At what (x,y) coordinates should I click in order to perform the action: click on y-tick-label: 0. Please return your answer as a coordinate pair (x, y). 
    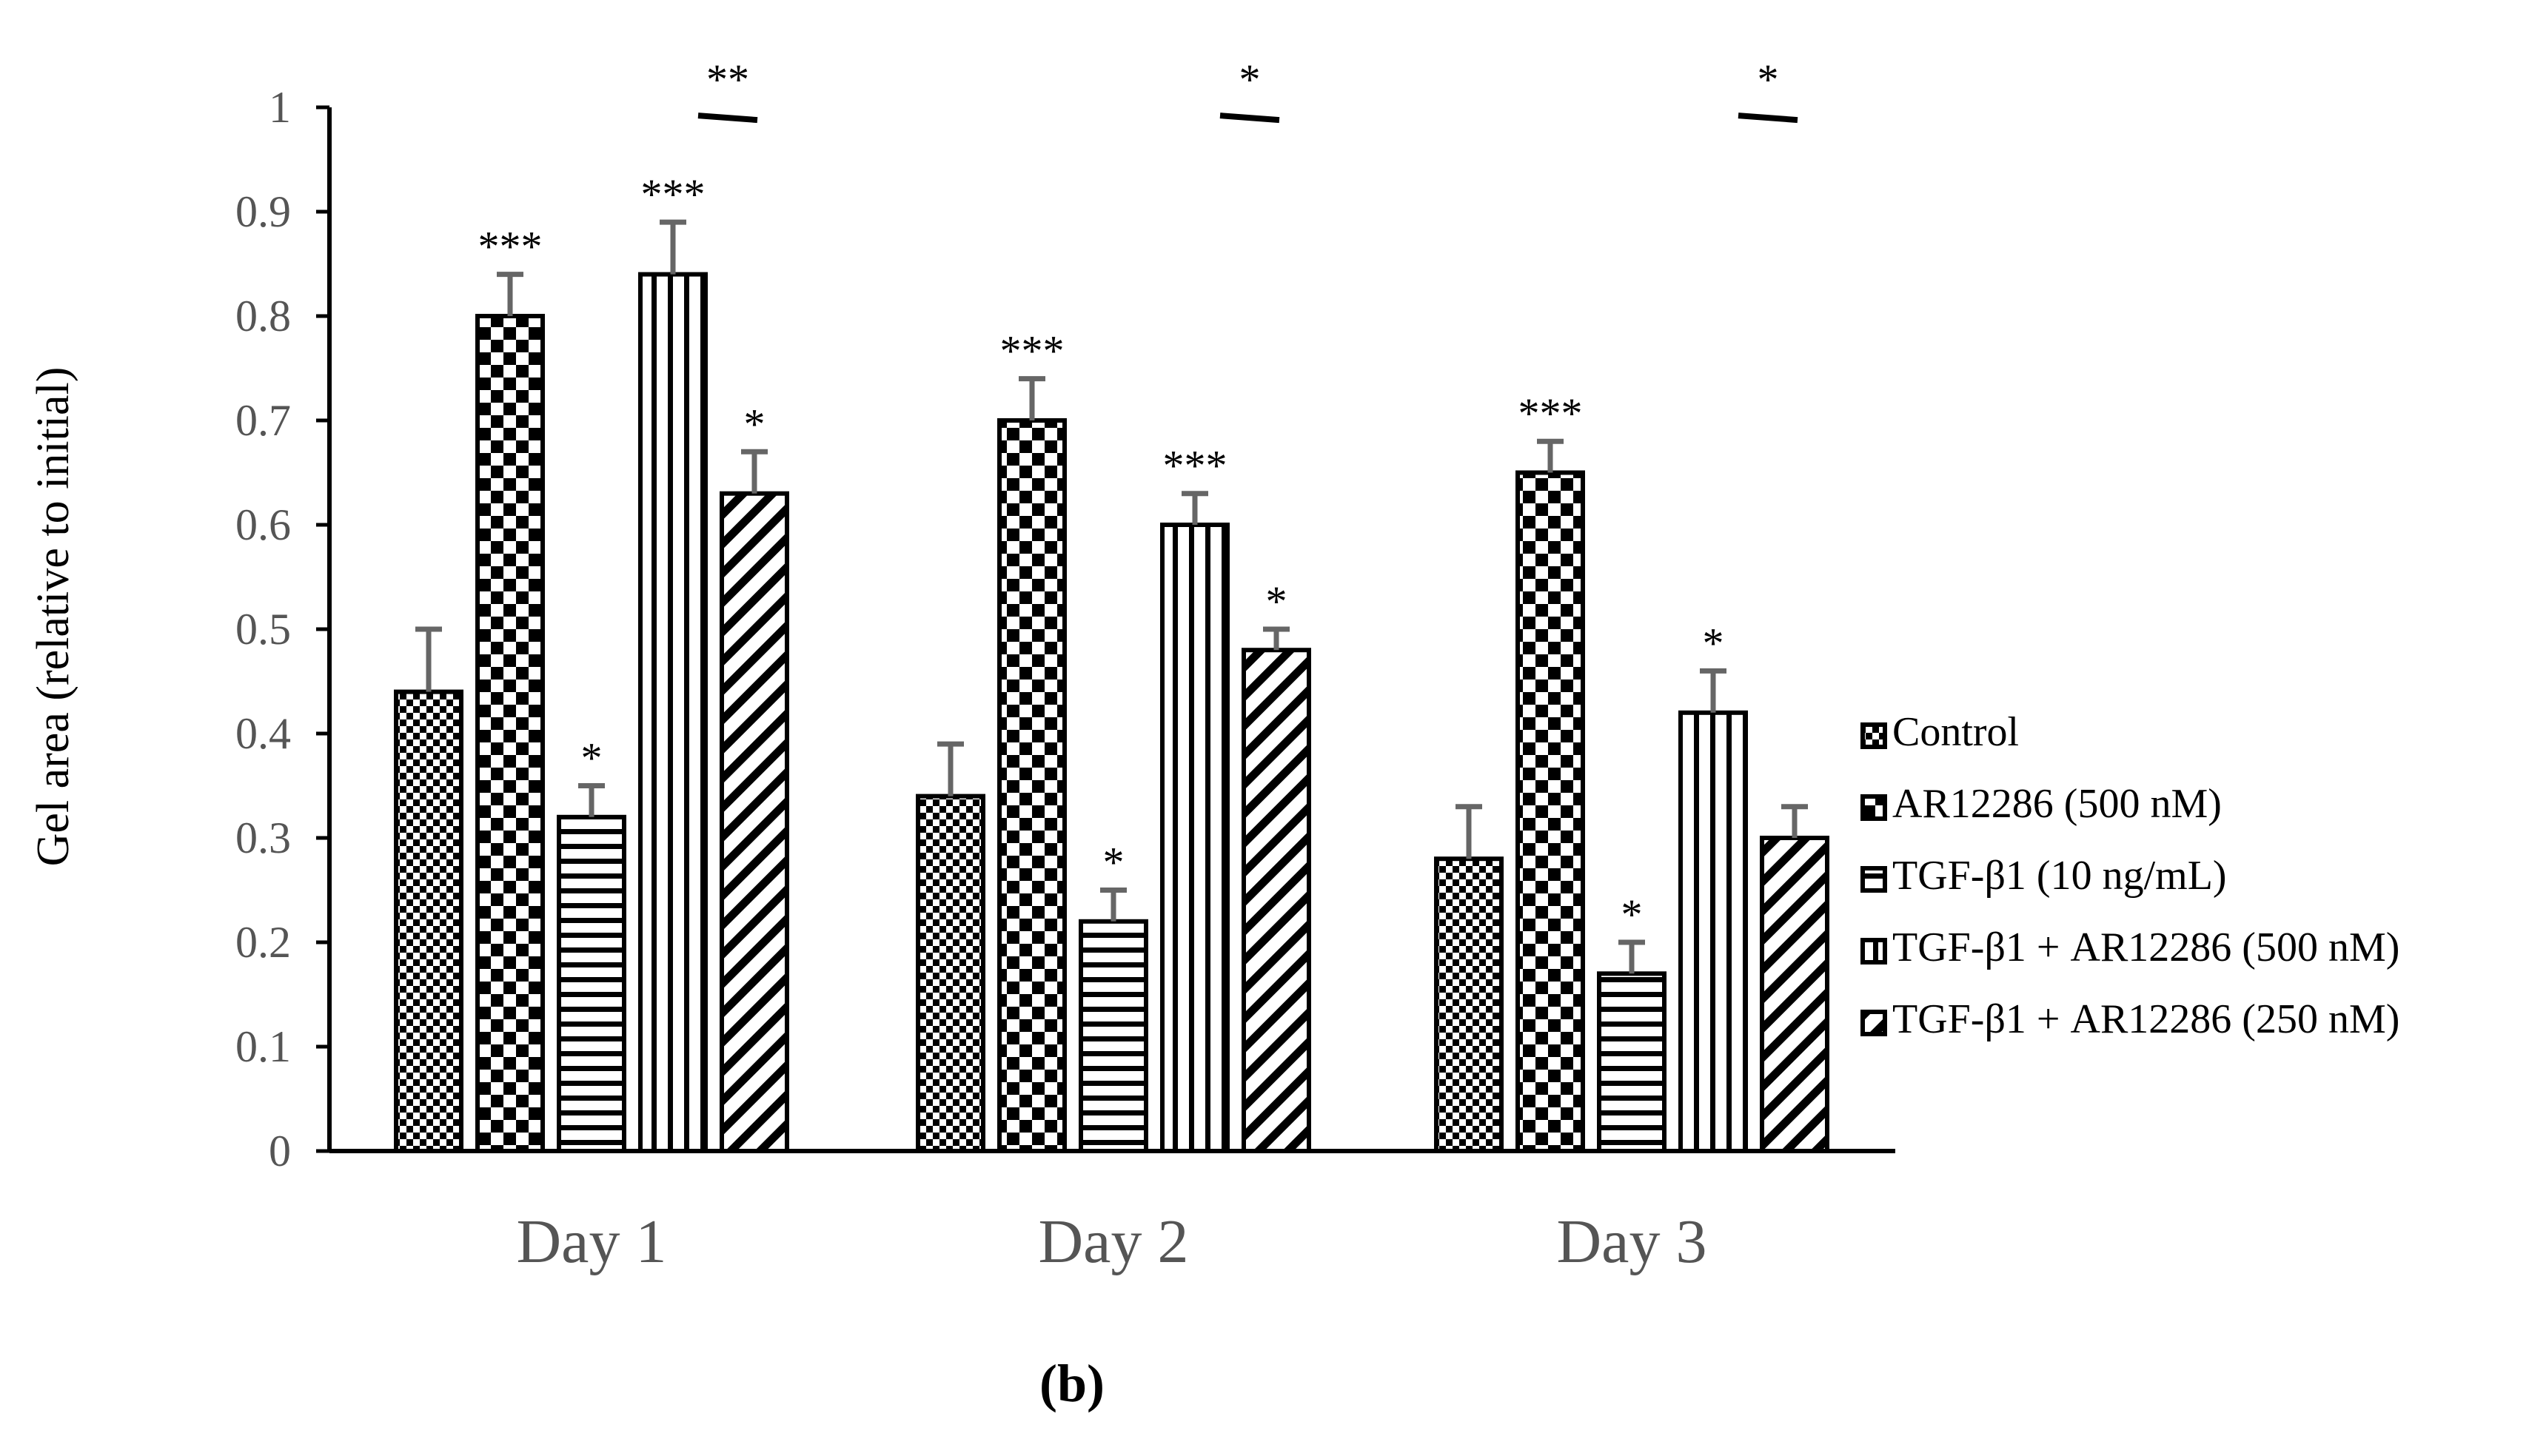
    Looking at the image, I should click on (280, 1151).